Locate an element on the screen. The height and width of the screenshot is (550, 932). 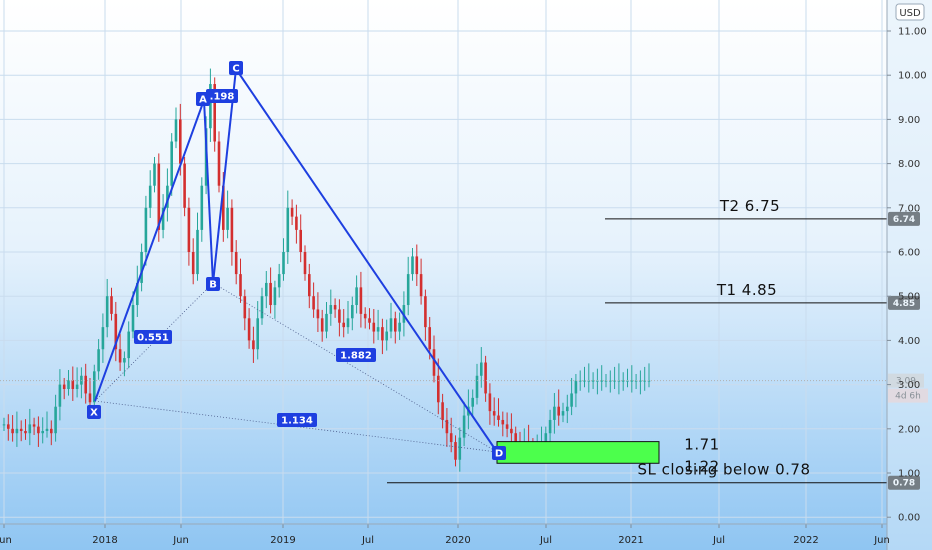
point-box-b is located at coordinates (213, 284).